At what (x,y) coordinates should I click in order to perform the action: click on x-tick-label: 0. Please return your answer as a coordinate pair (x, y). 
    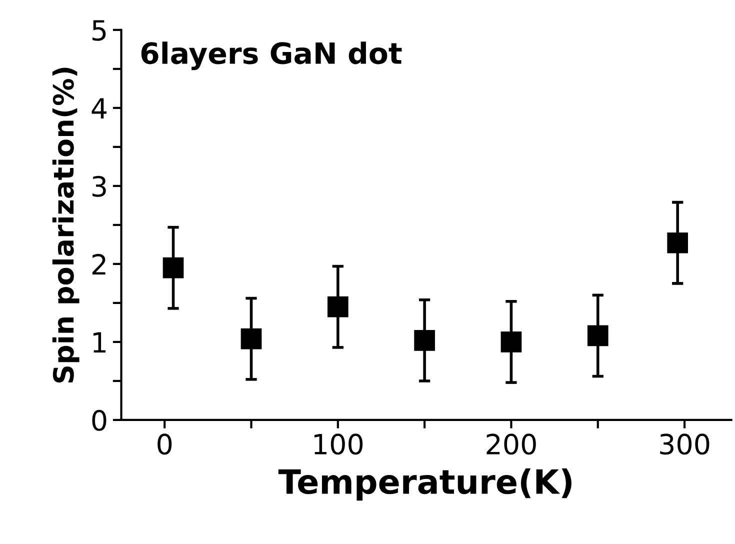
    Looking at the image, I should click on (165, 444).